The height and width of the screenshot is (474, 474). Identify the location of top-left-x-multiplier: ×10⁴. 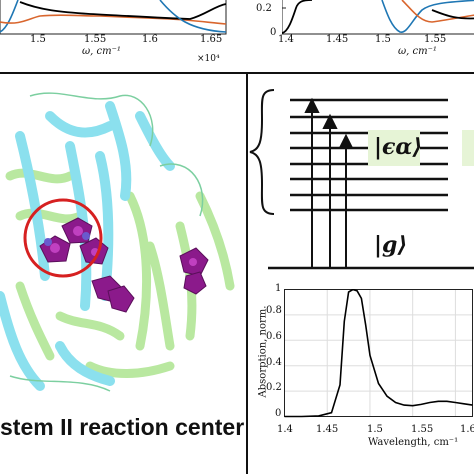
(208, 59).